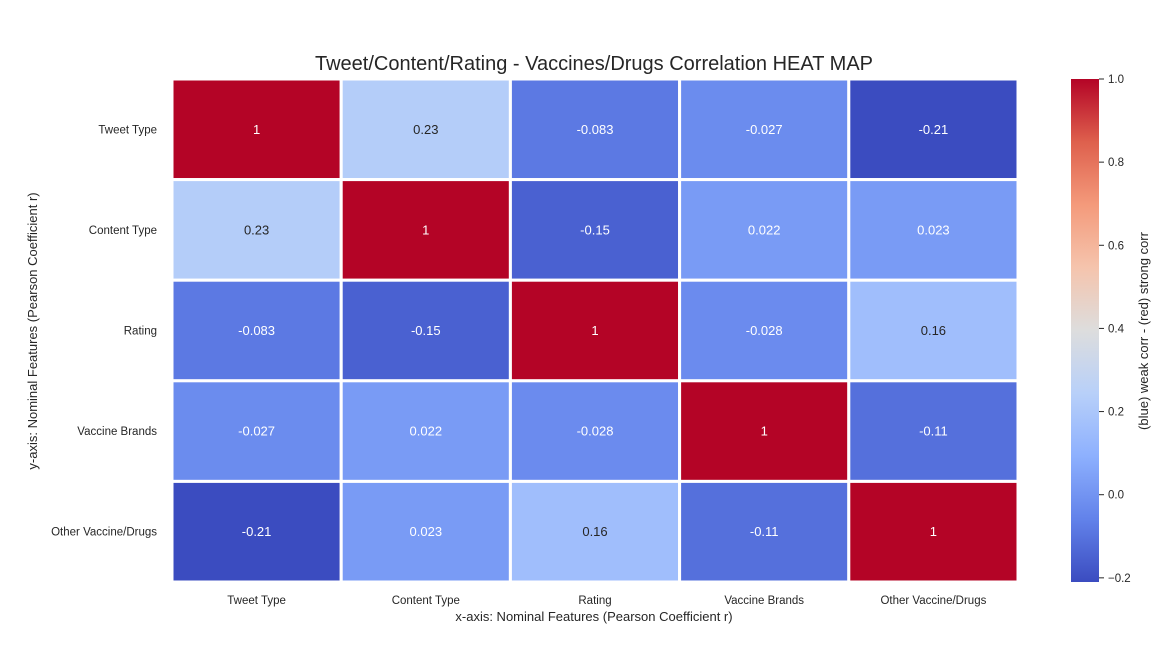 The image size is (1164, 655). I want to click on colorbar-tick-label: −0.2, so click(1119, 579).